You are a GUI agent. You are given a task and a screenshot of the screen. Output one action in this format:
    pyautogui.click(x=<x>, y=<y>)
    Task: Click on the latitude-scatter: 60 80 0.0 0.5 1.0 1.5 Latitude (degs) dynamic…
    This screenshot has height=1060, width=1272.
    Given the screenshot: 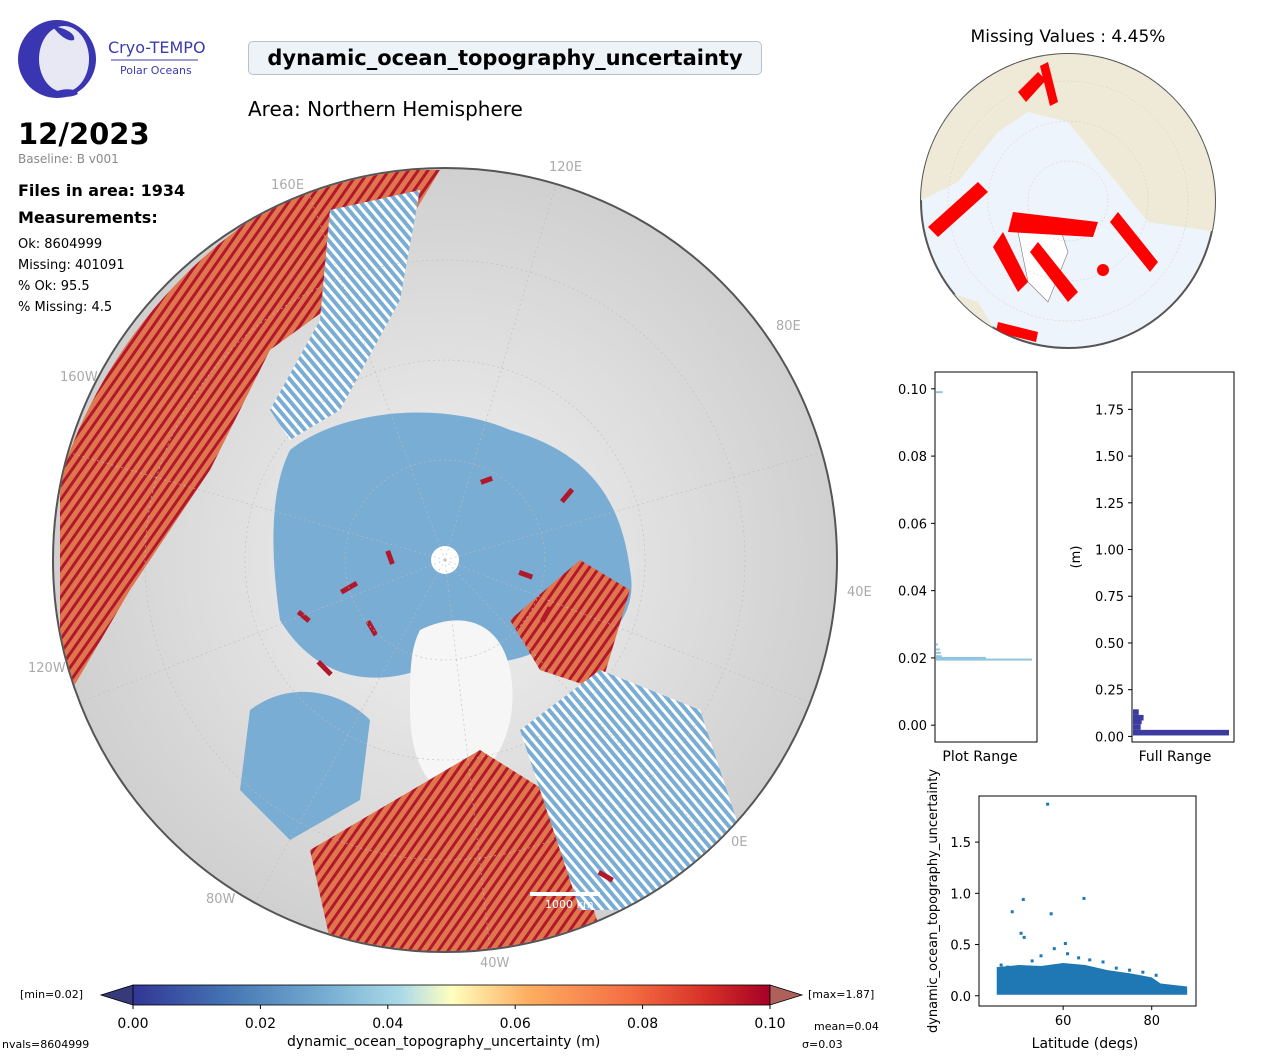 What is the action you would take?
    pyautogui.click(x=1061, y=909)
    